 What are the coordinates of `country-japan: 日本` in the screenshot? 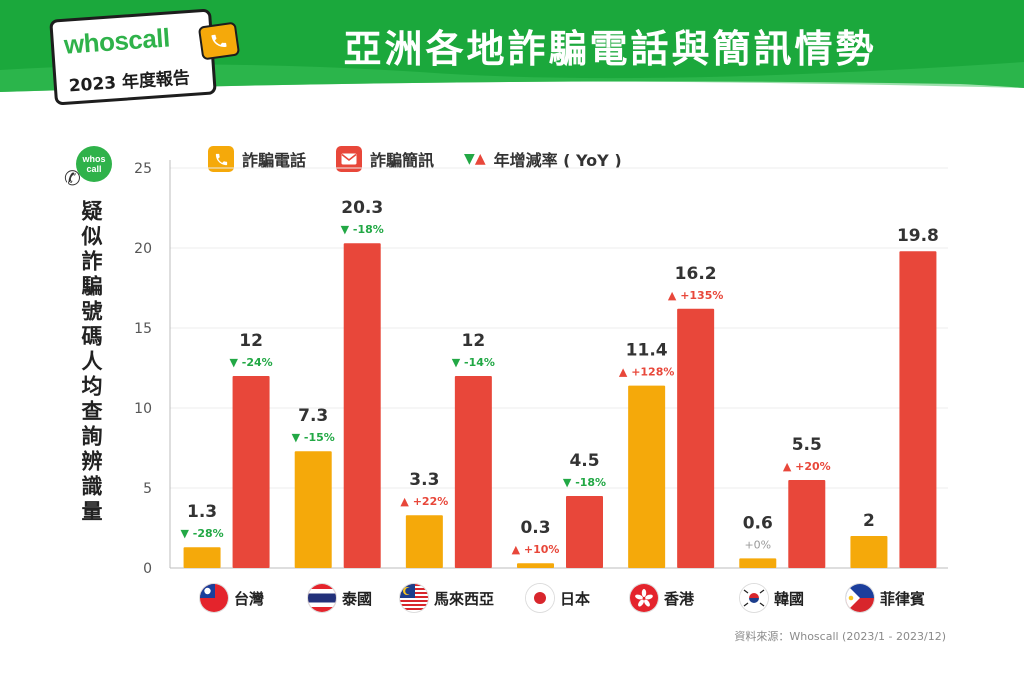 It's located at (558, 598).